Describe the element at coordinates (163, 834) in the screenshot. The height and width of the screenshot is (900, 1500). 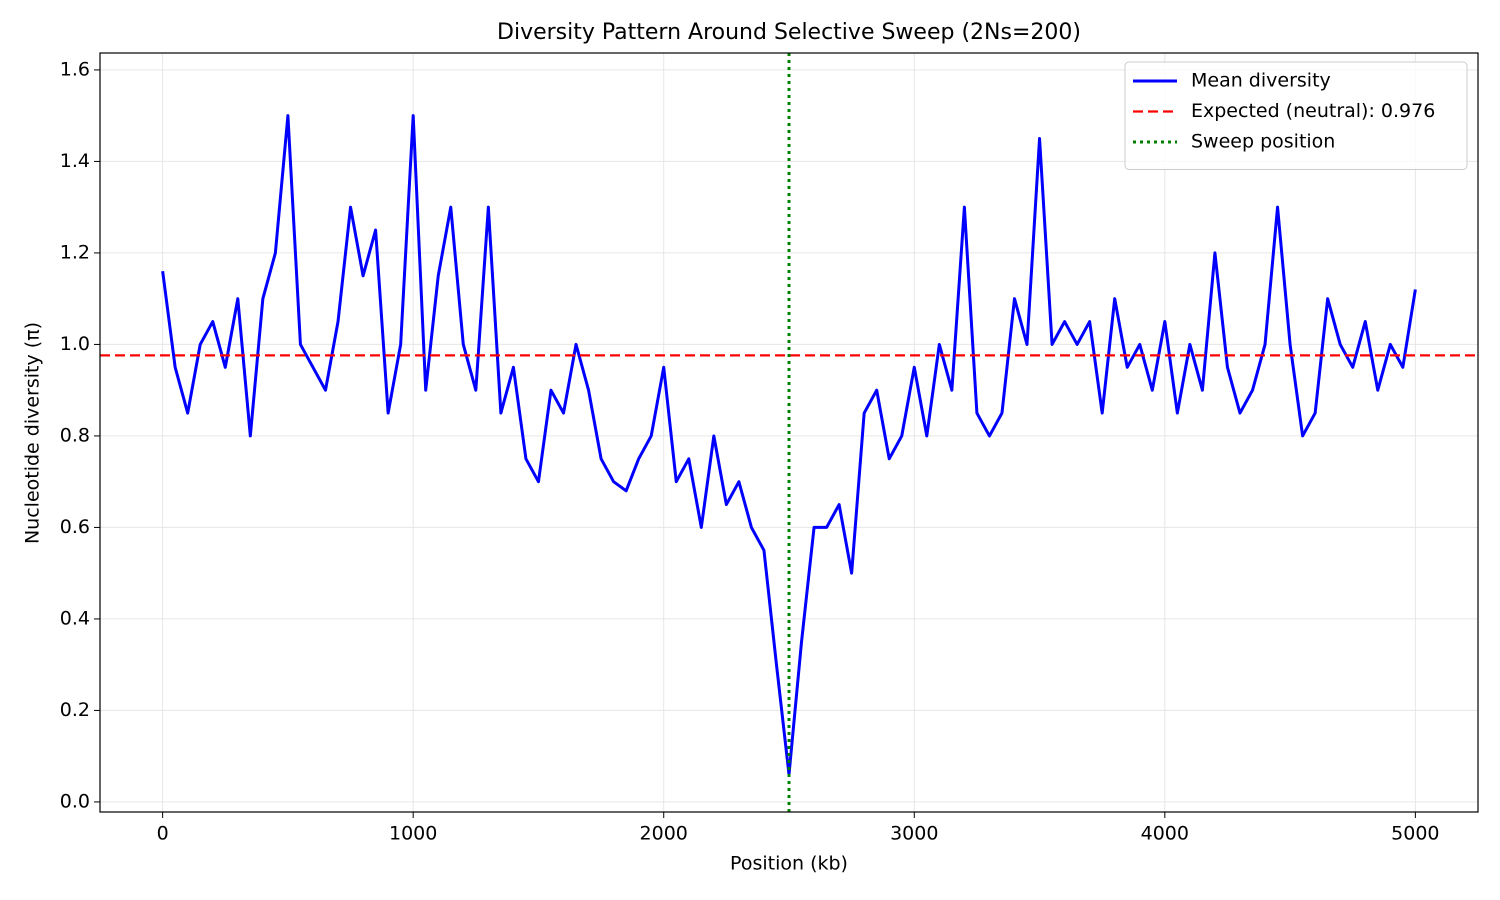
I see `x-tick-label: 0` at that location.